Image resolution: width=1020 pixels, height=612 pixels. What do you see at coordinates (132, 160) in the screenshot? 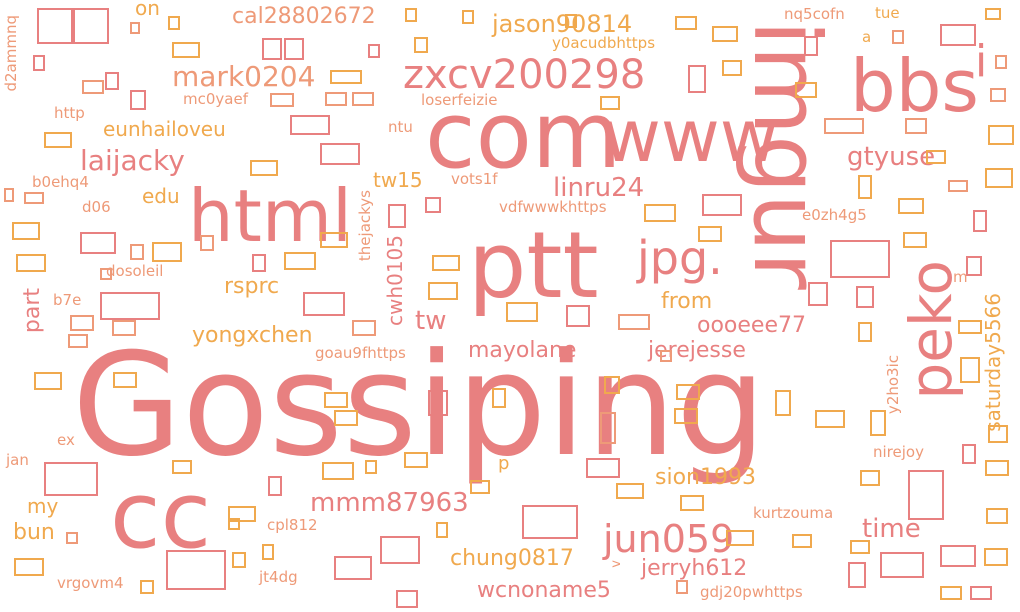
I see `word-laijacky: laijacky` at bounding box center [132, 160].